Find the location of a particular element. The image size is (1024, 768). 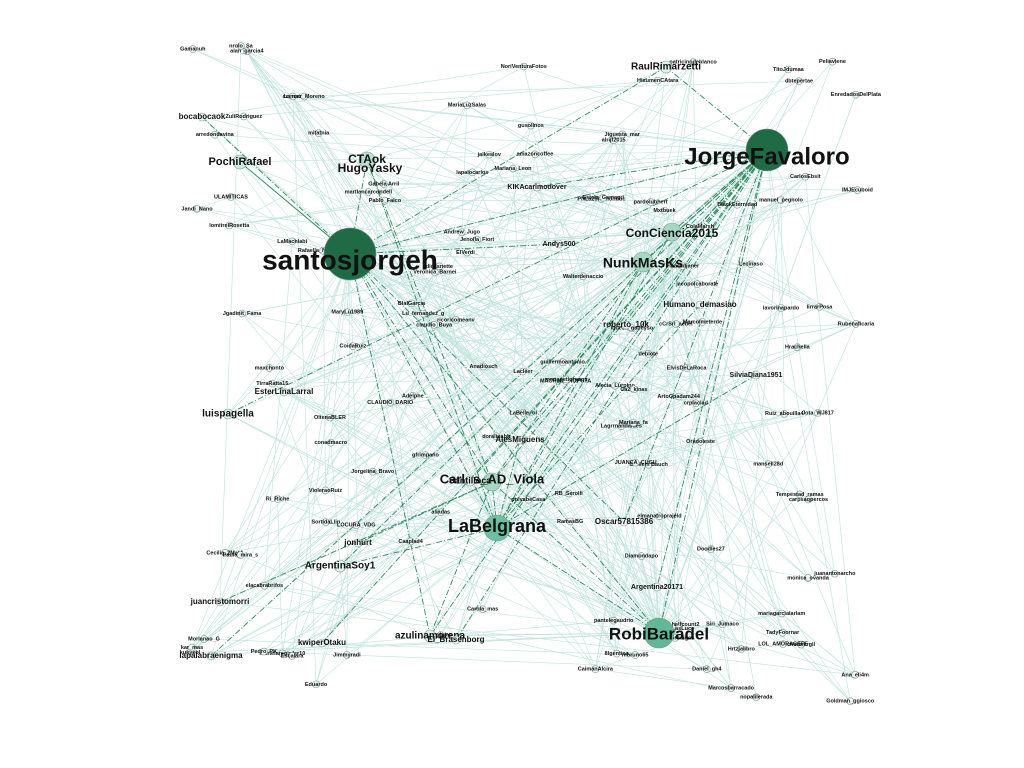

node-label: Ca2_kinas is located at coordinates (633, 390).